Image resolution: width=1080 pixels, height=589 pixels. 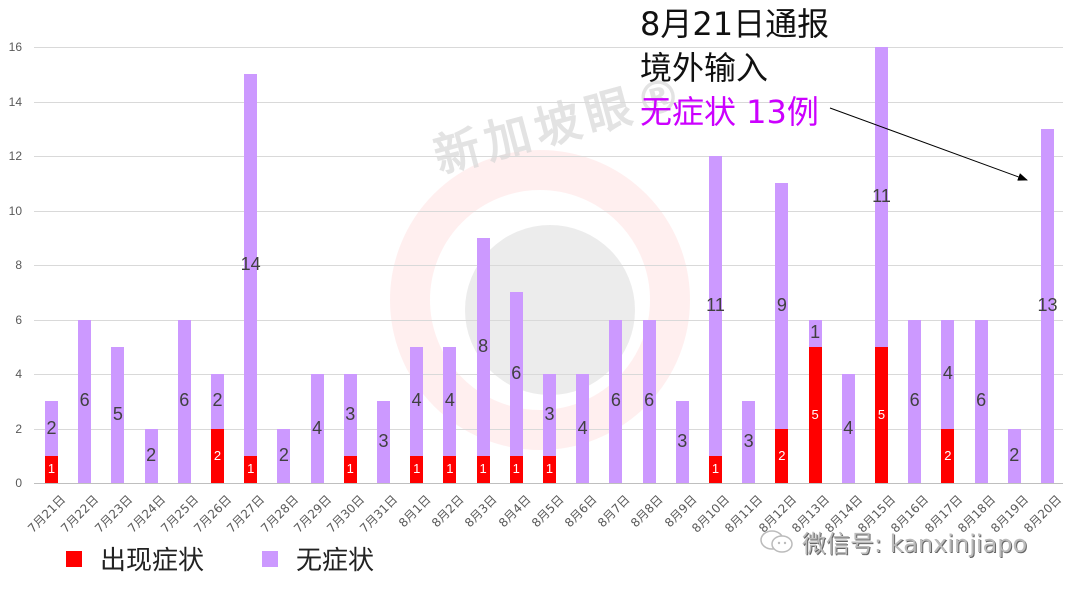 I want to click on legend-swatch-red, so click(x=74, y=558).